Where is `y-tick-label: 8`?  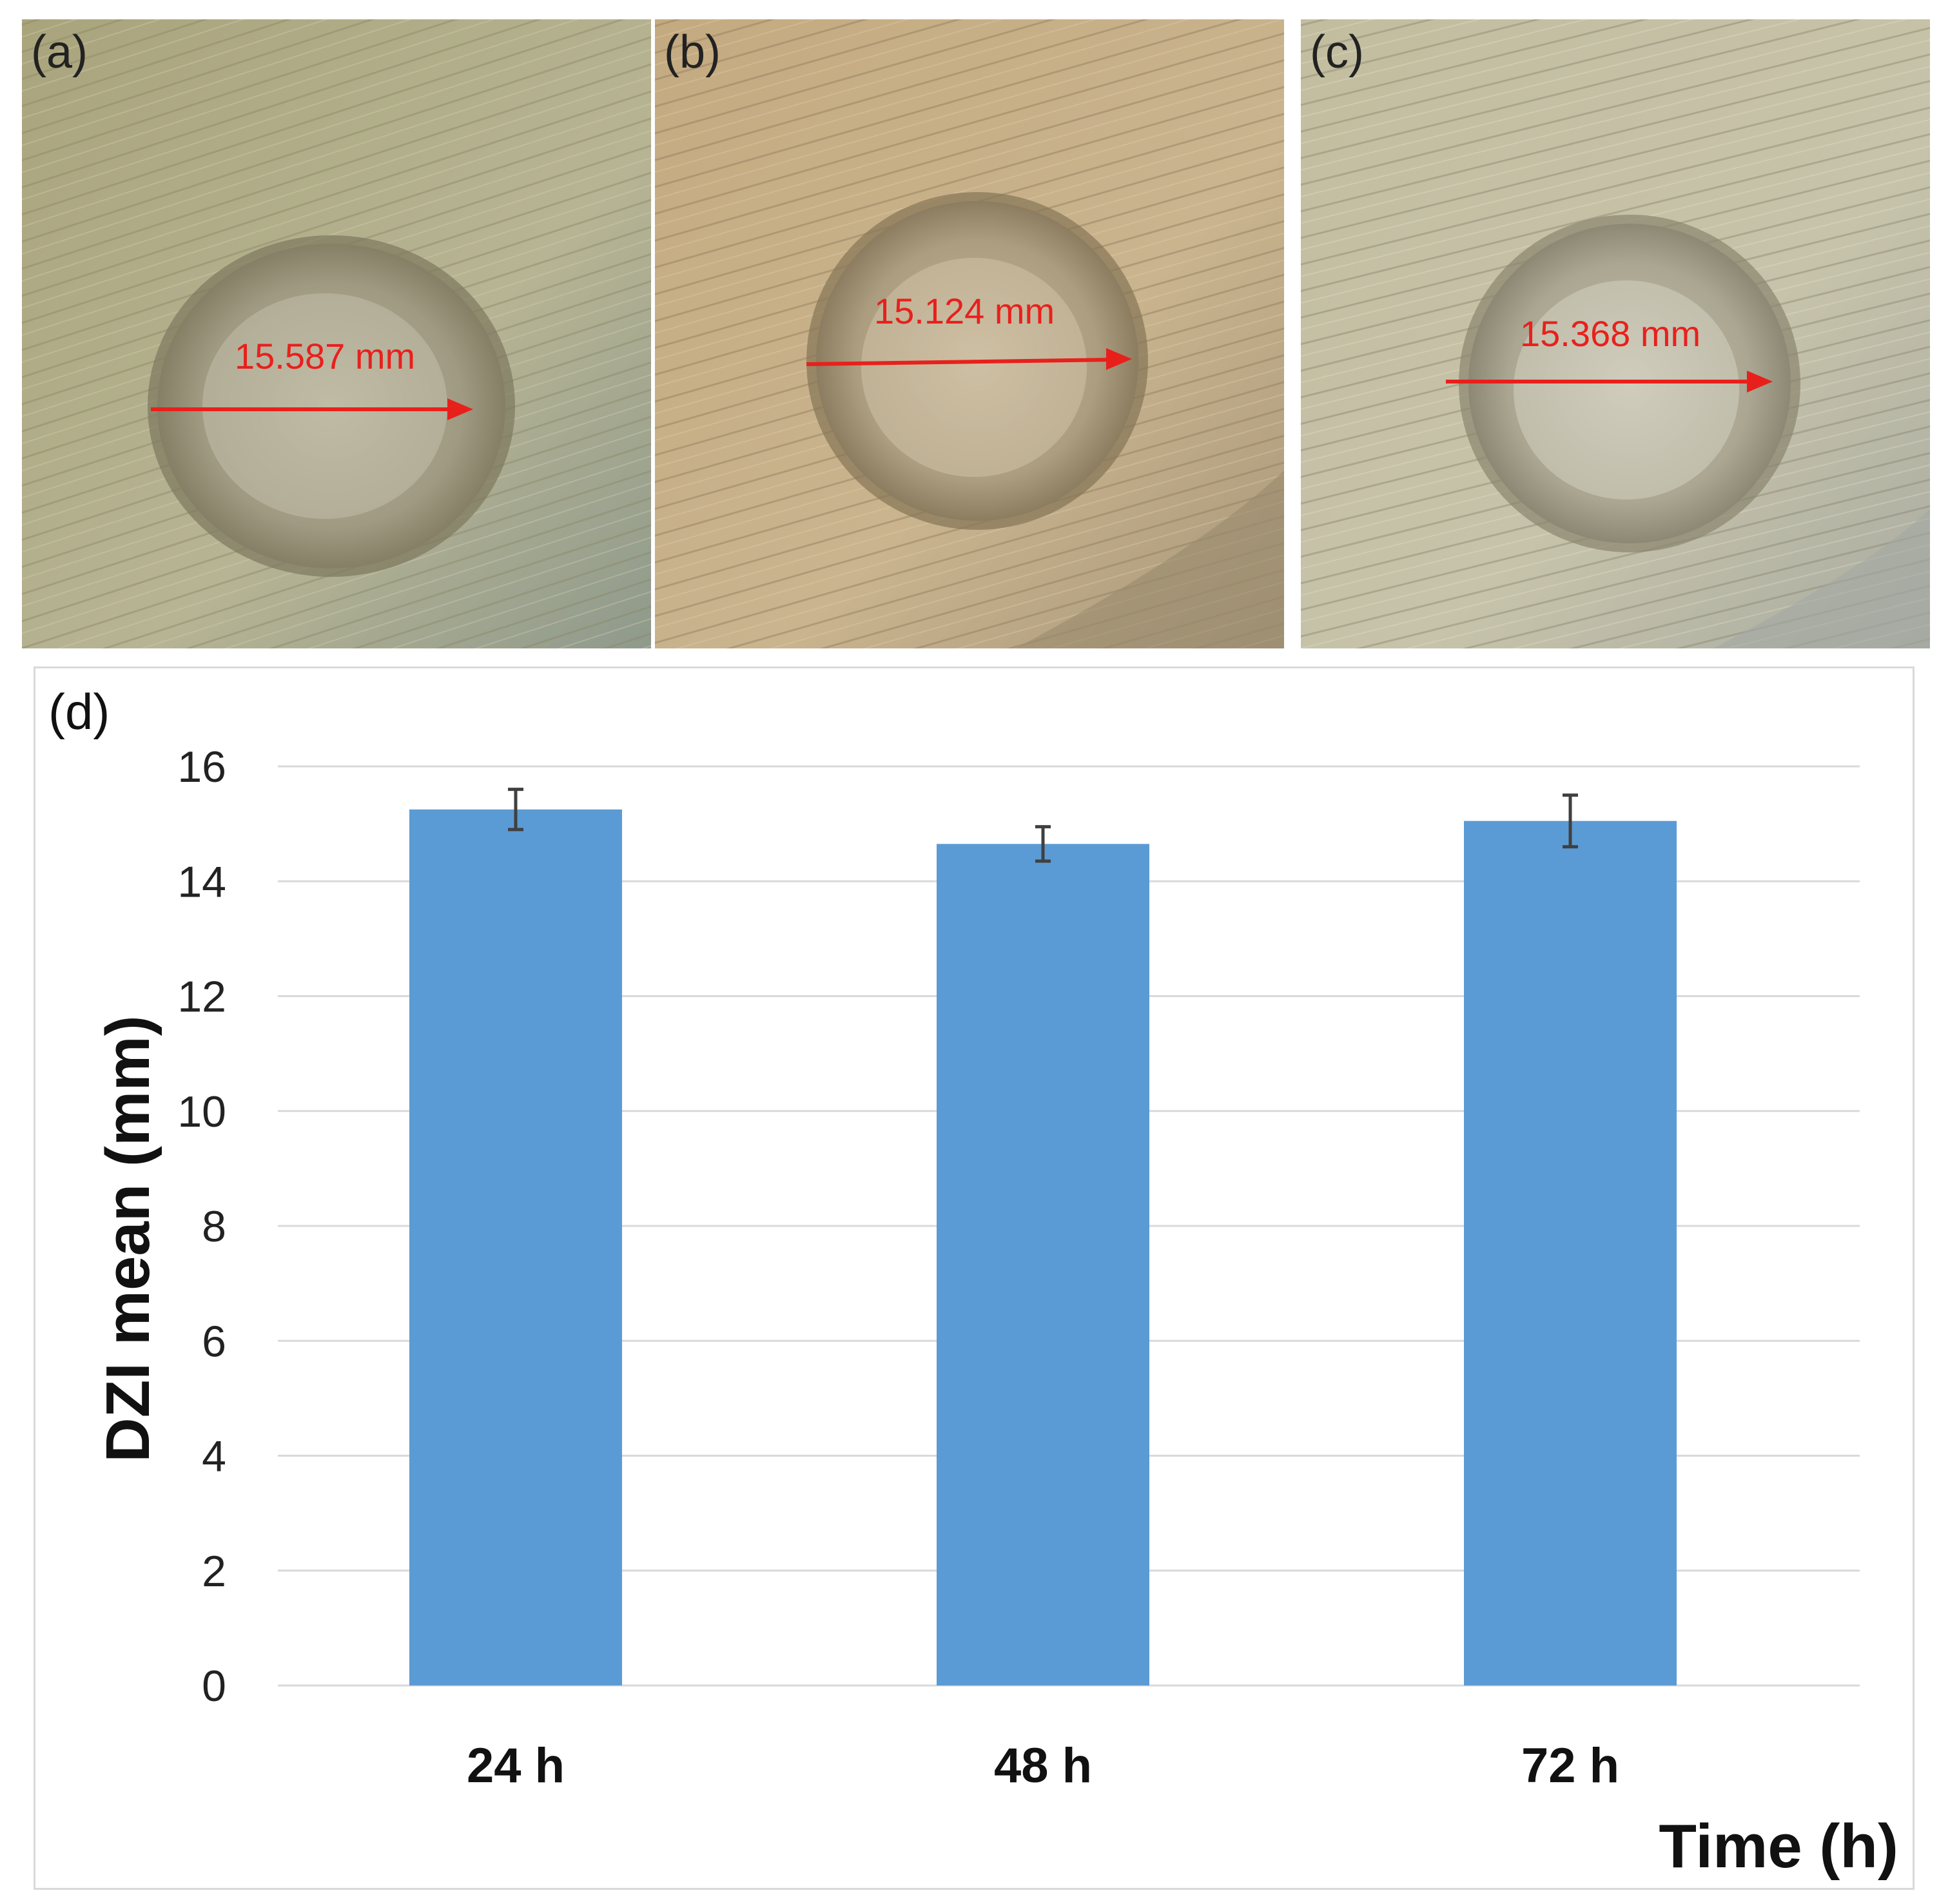
y-tick-label: 8 is located at coordinates (214, 1226).